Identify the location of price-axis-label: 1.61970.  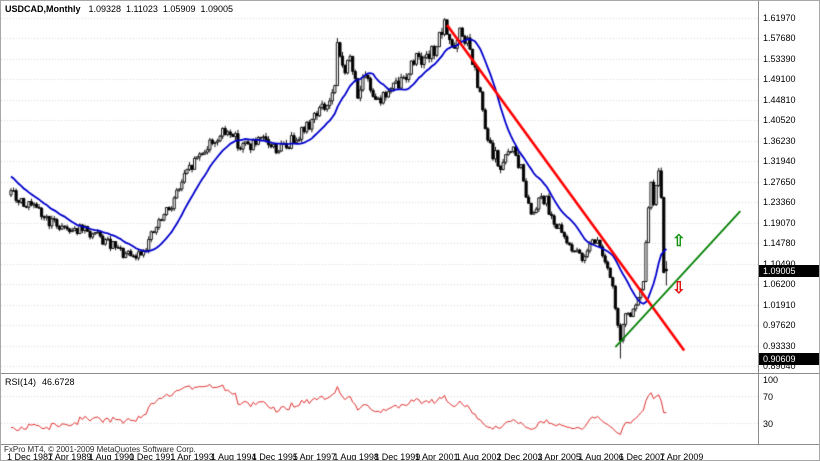
(779, 18).